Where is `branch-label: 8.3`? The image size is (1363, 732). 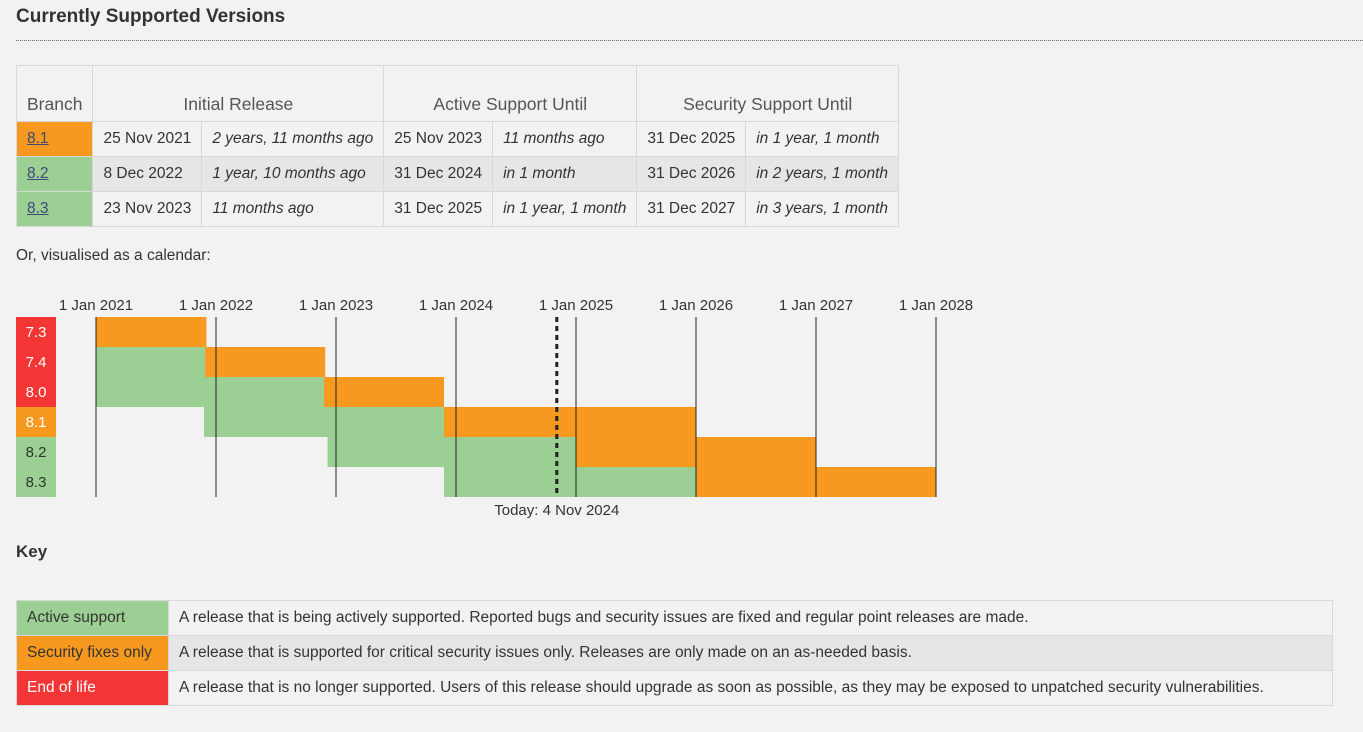 branch-label: 8.3 is located at coordinates (36, 482).